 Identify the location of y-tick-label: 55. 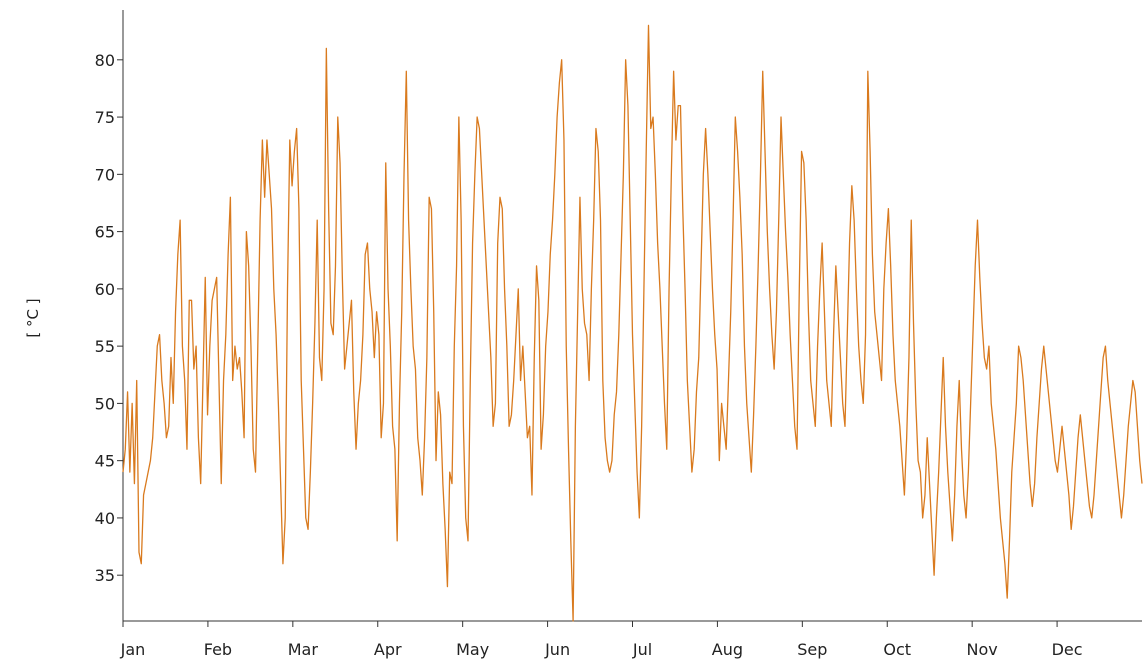
(105, 346).